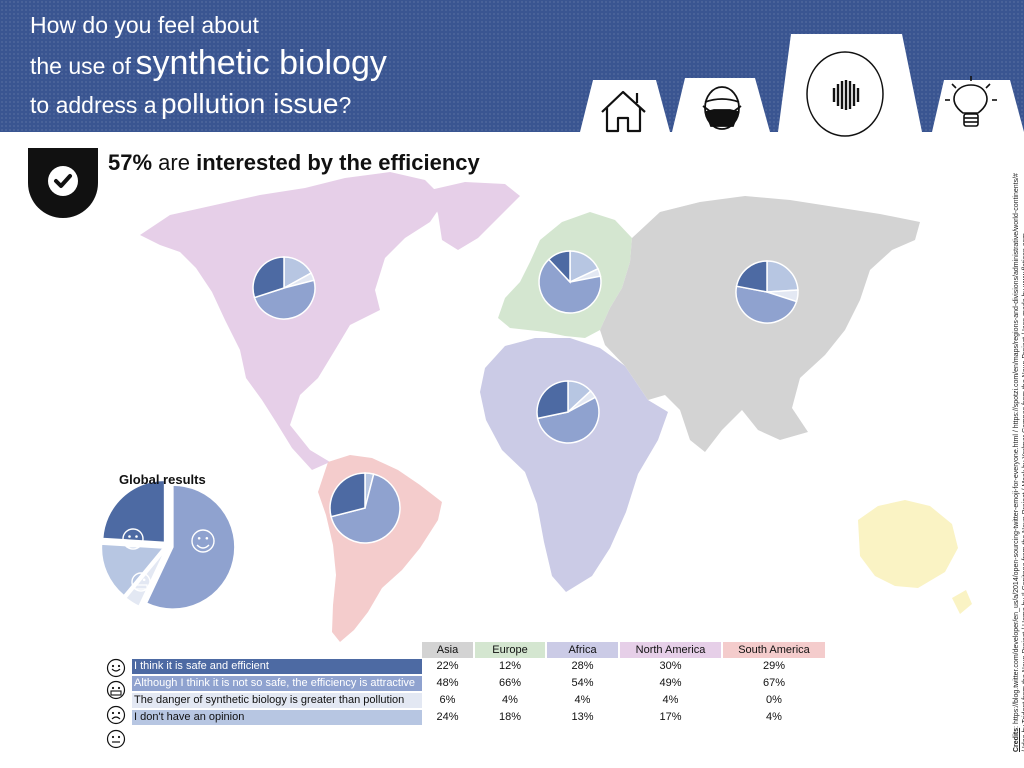 Image resolution: width=1024 pixels, height=768 pixels. What do you see at coordinates (582, 717) in the screenshot?
I see `table-cell: 13%` at bounding box center [582, 717].